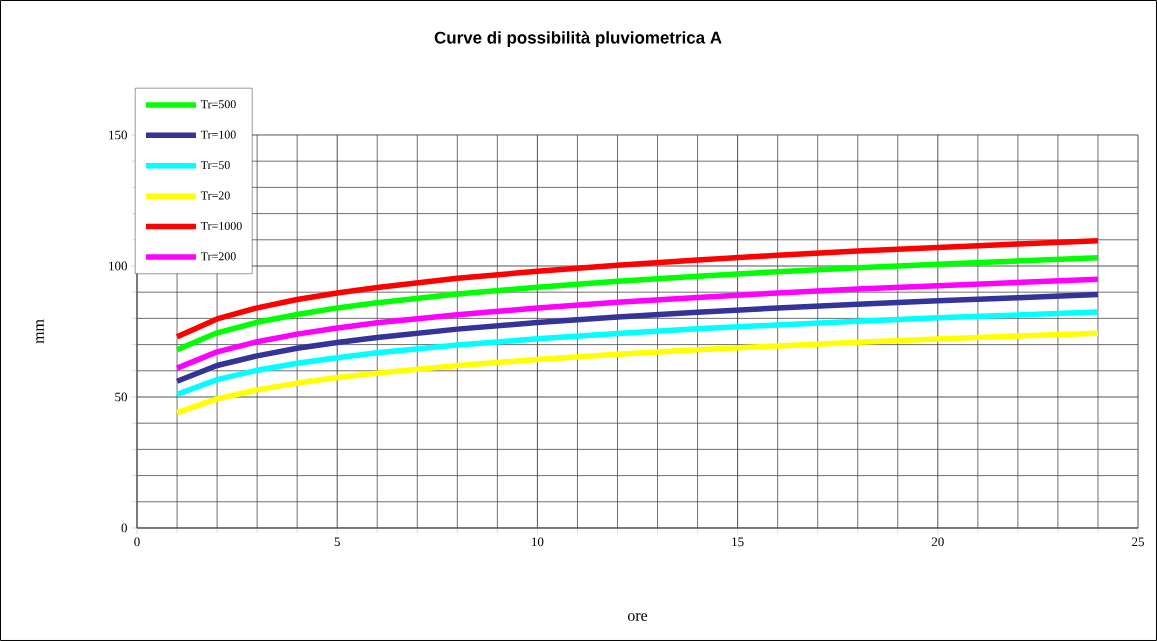 This screenshot has width=1157, height=641. Describe the element at coordinates (215, 195) in the screenshot. I see `legend-label: Tr=20` at that location.